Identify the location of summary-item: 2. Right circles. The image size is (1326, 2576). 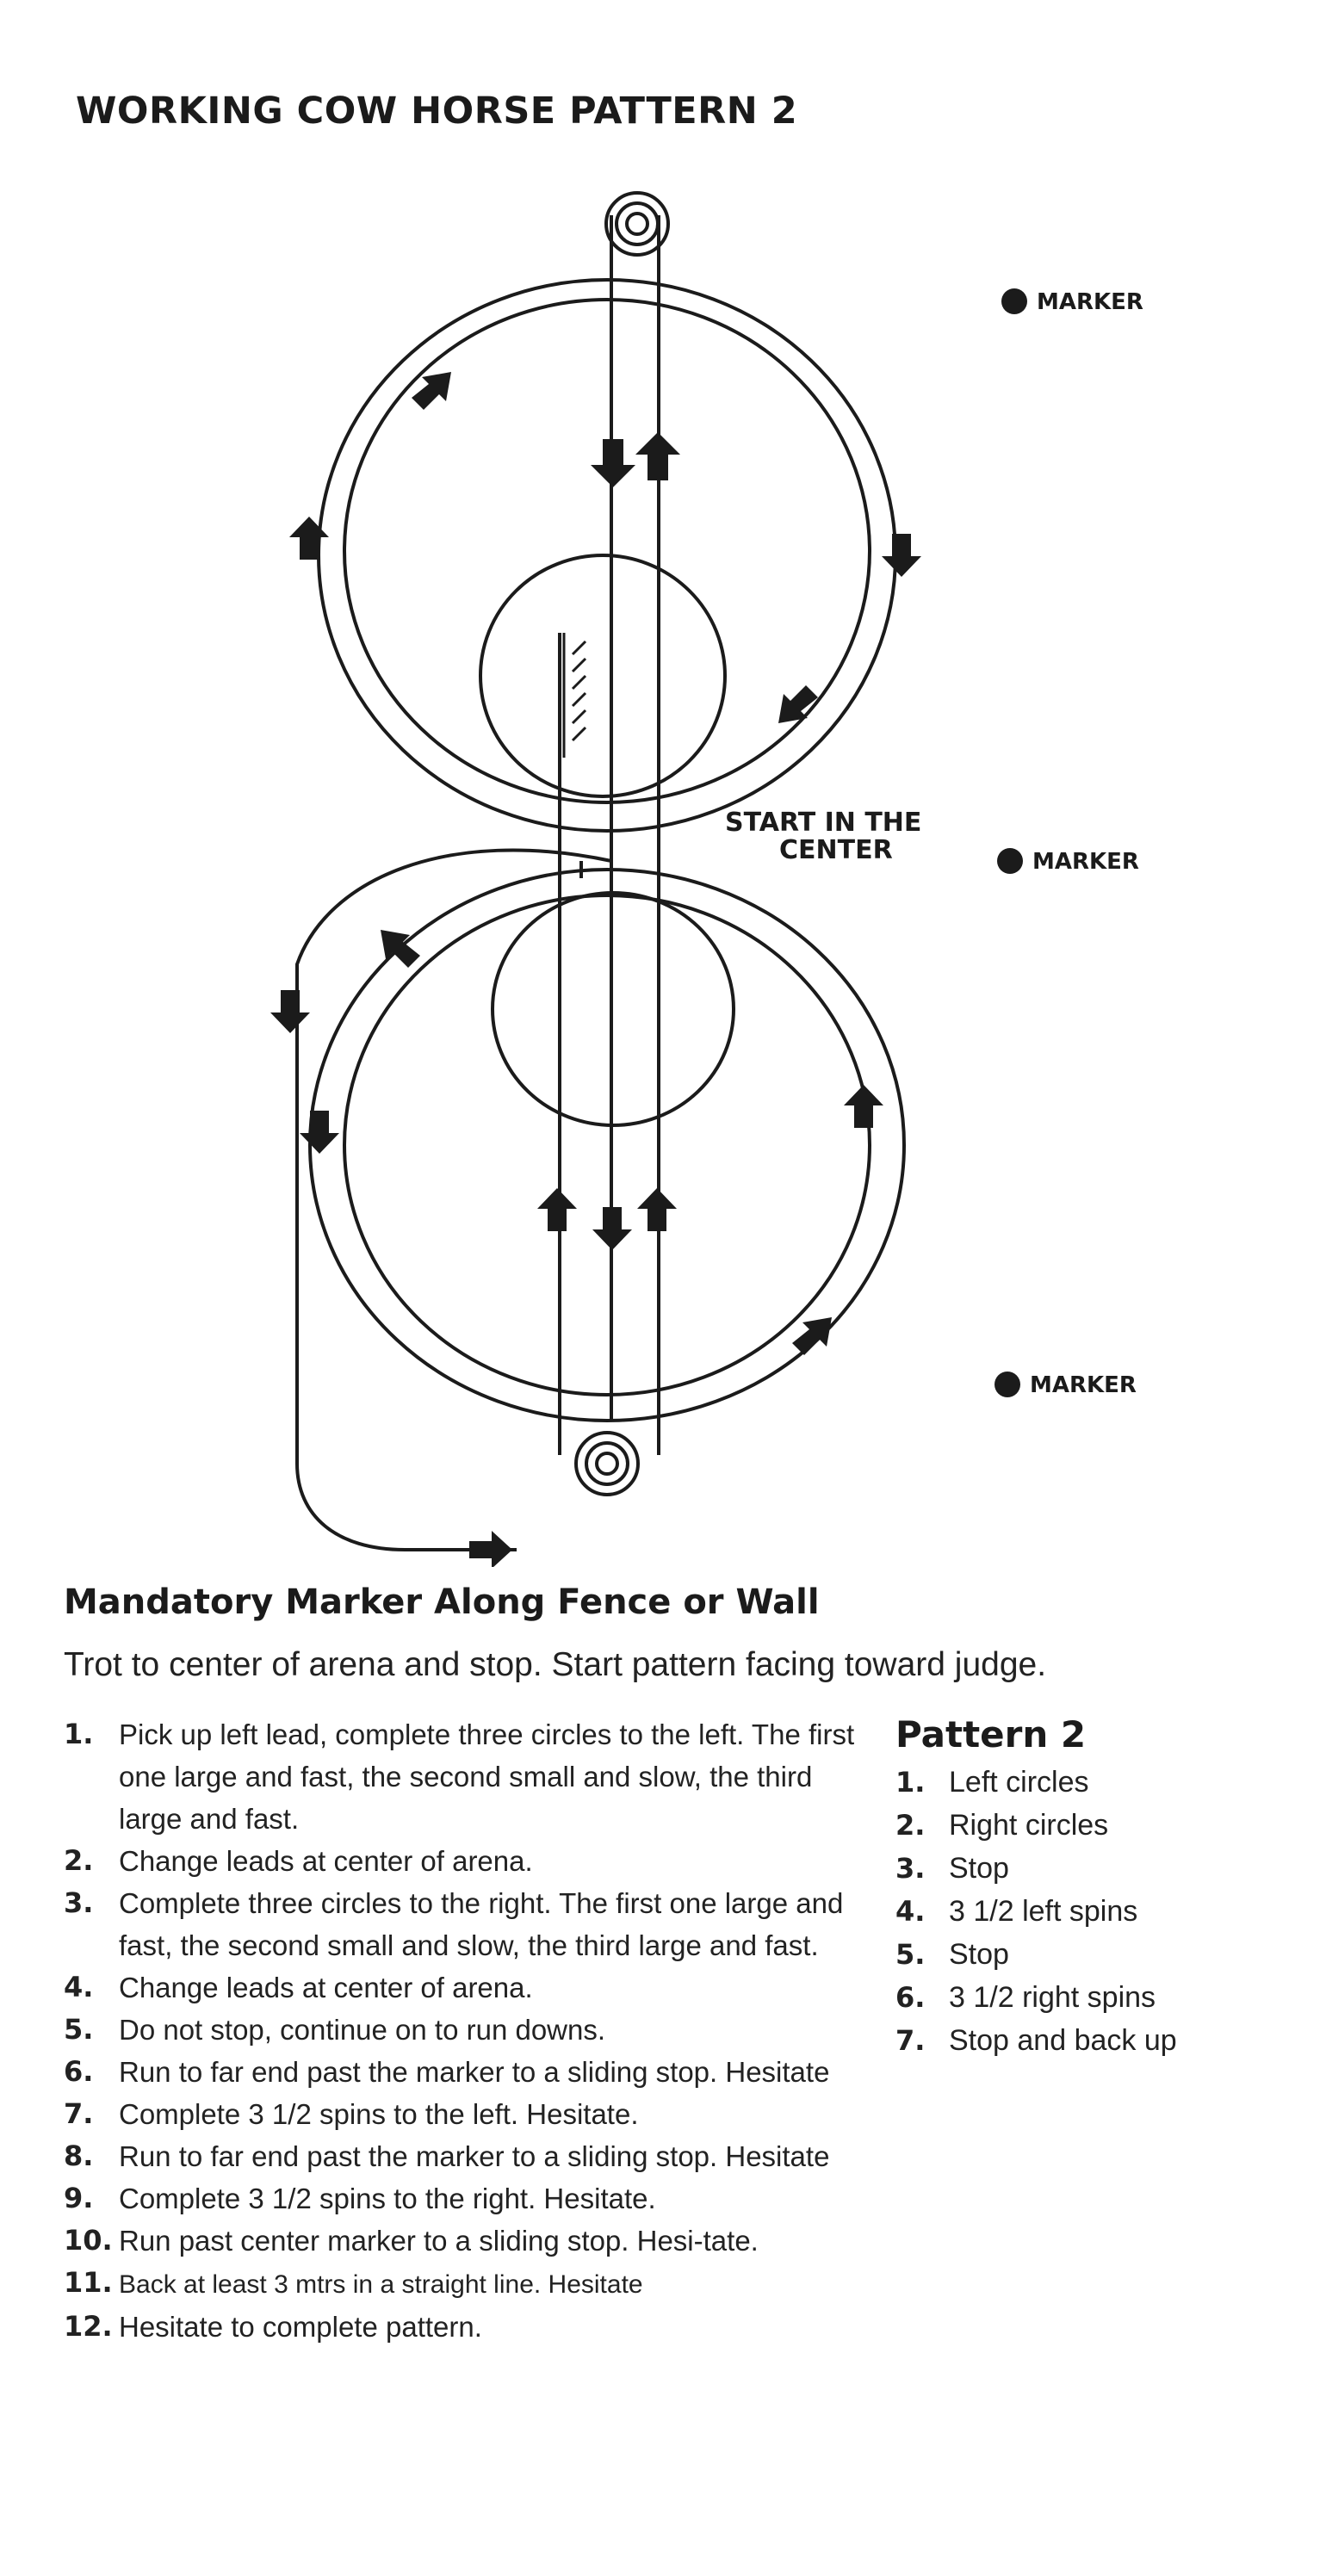
(1098, 1825).